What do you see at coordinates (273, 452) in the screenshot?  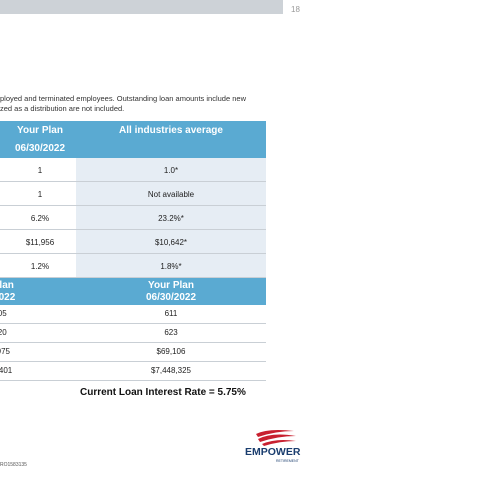 I see `logo-name: EMPOWER` at bounding box center [273, 452].